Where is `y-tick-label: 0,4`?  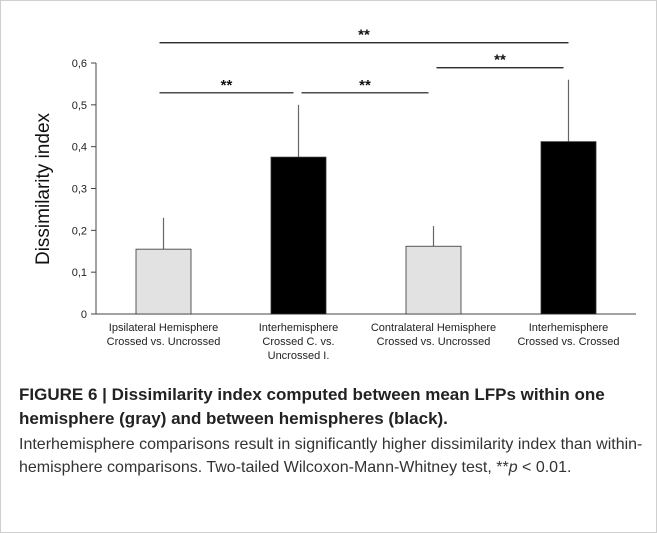
y-tick-label: 0,4 is located at coordinates (79, 148).